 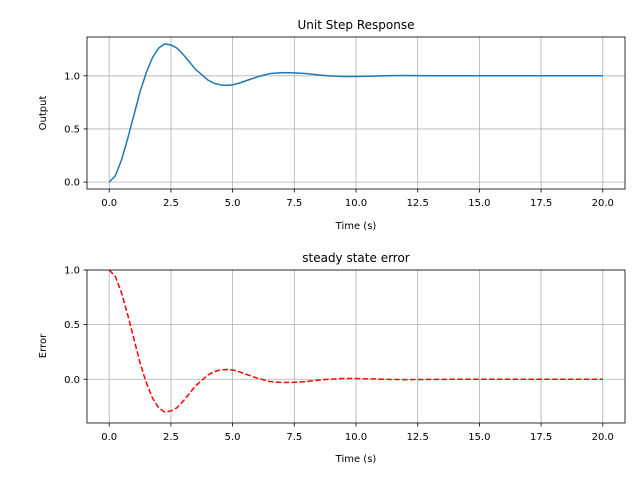 What do you see at coordinates (356, 258) in the screenshot?
I see `chart-title: steady state error` at bounding box center [356, 258].